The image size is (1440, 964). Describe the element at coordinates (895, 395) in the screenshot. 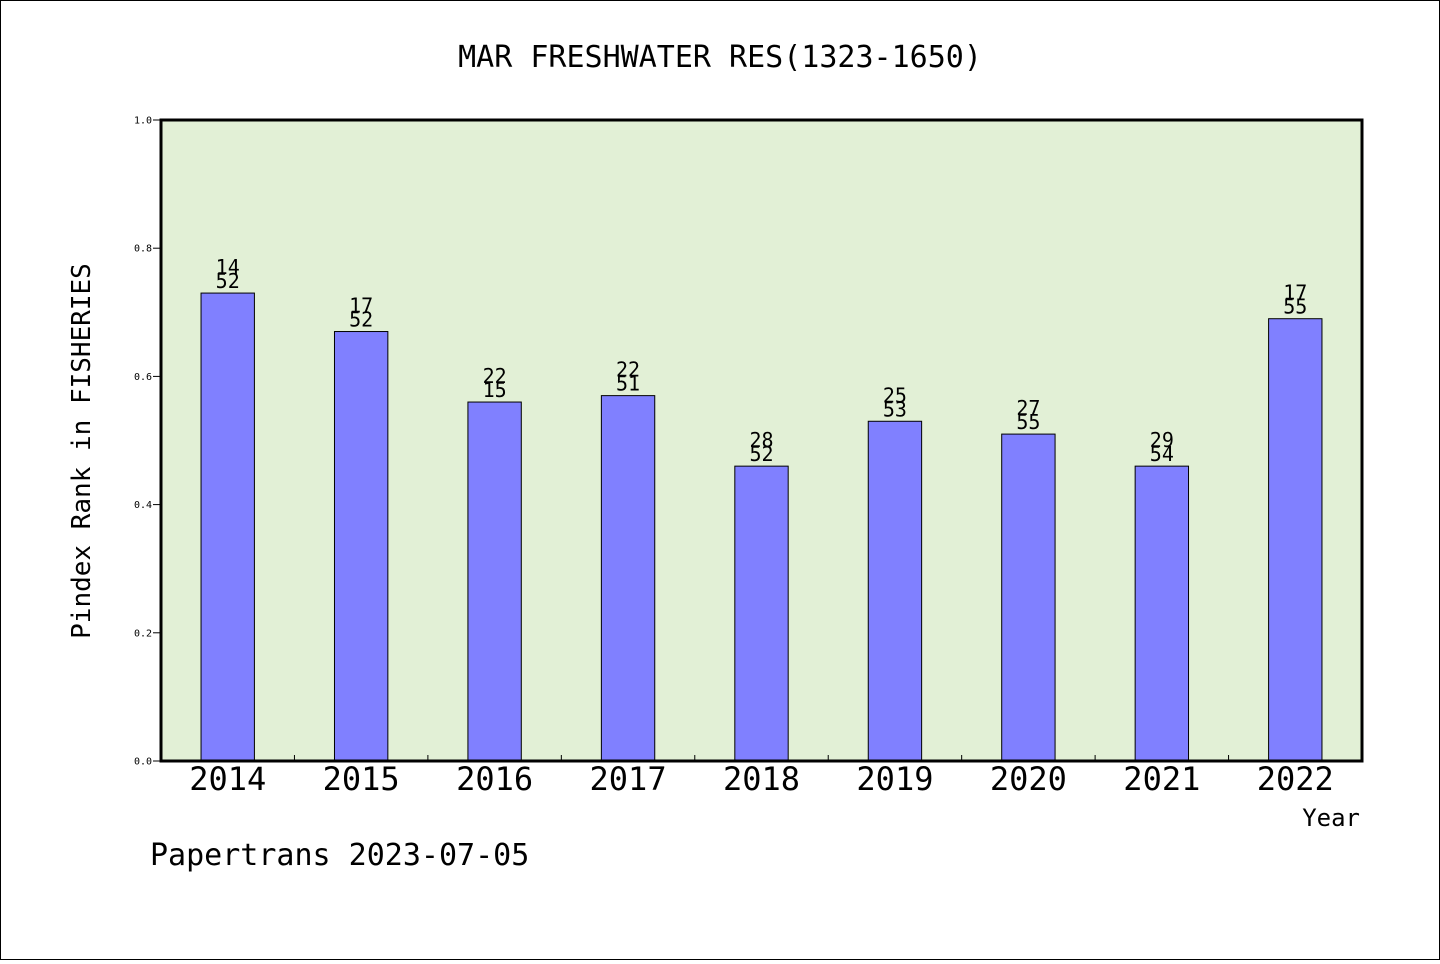

I see `bar-label-top: 25` at that location.